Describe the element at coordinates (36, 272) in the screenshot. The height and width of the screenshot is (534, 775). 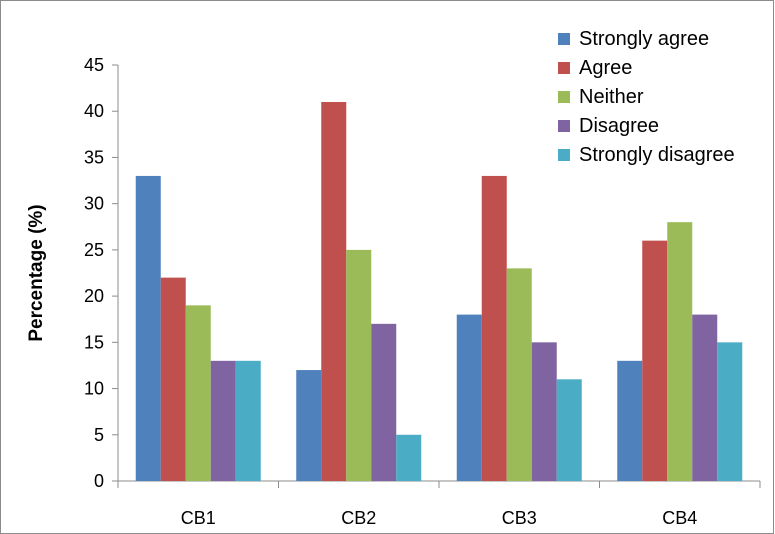
I see `y-axis-title: Percentage (%)` at that location.